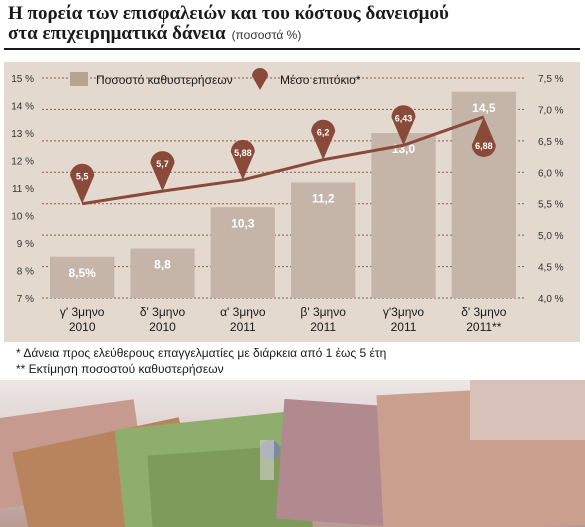 The image size is (585, 527). I want to click on bar-value-label: 10,3, so click(243, 223).